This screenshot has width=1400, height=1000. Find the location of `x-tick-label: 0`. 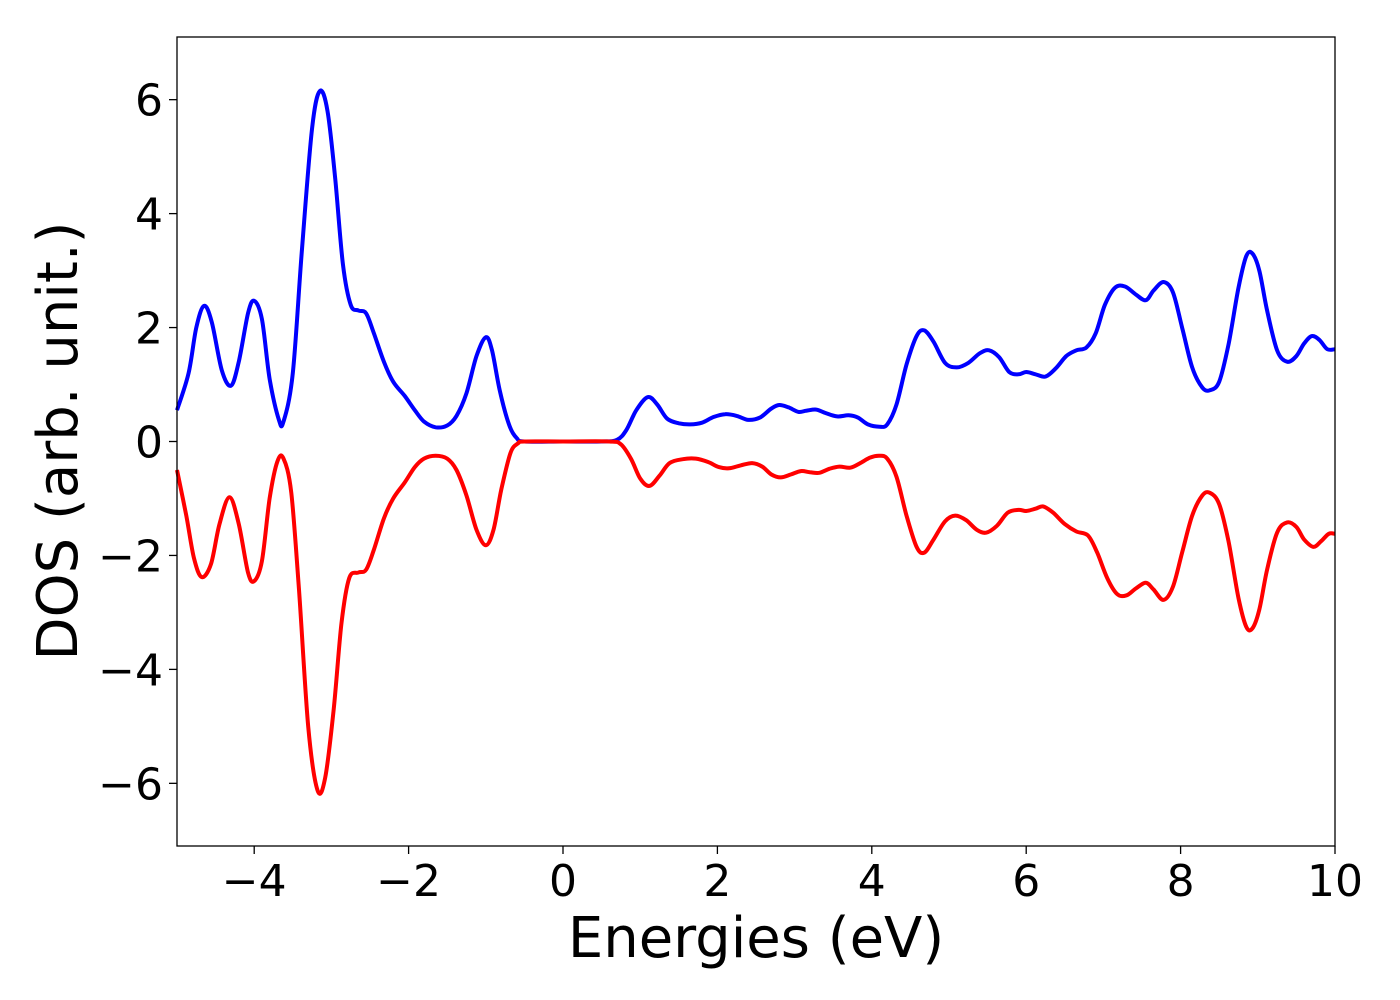

x-tick-label: 0 is located at coordinates (563, 881).